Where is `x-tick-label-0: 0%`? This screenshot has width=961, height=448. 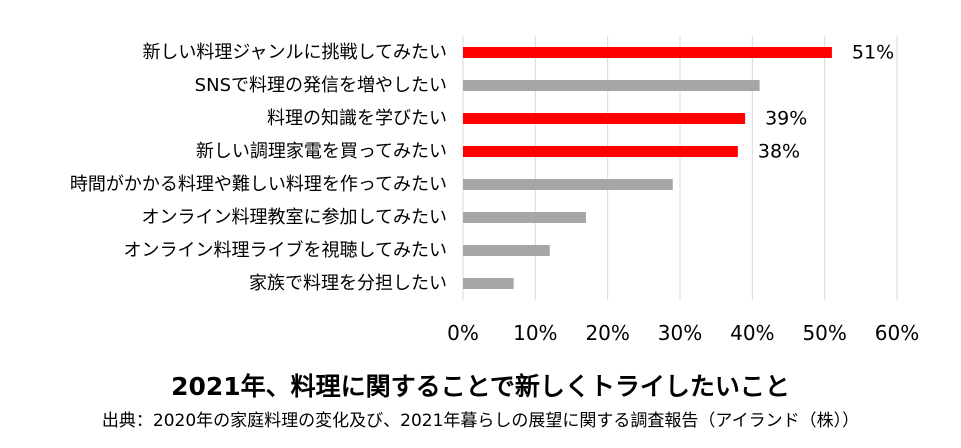
x-tick-label-0: 0% is located at coordinates (463, 333).